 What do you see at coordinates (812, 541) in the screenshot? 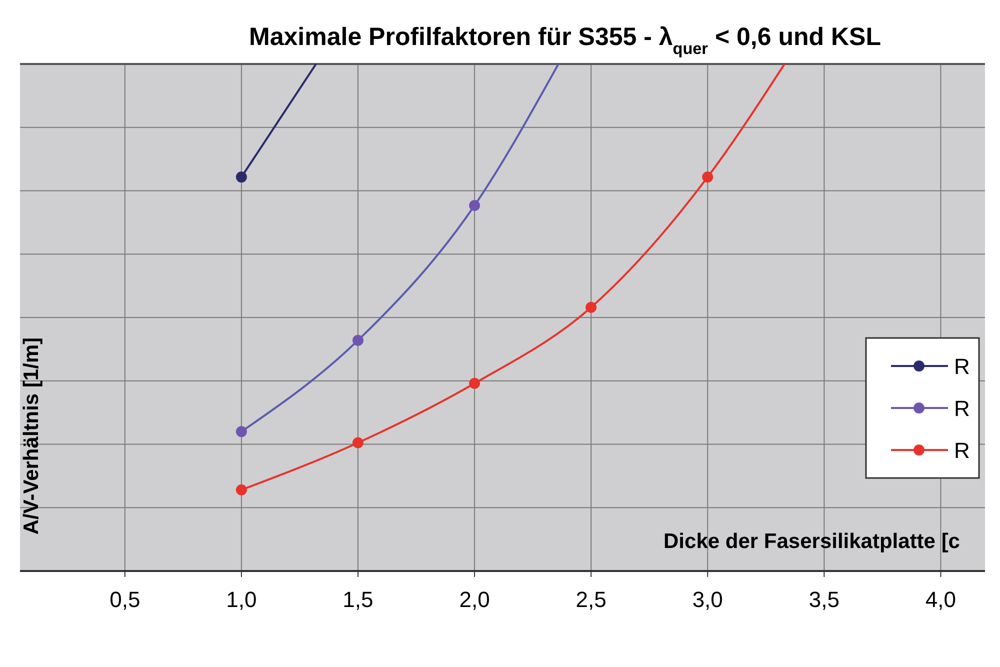
I see `x-axis-title: Dicke der Fasersilikatplatte [c` at bounding box center [812, 541].